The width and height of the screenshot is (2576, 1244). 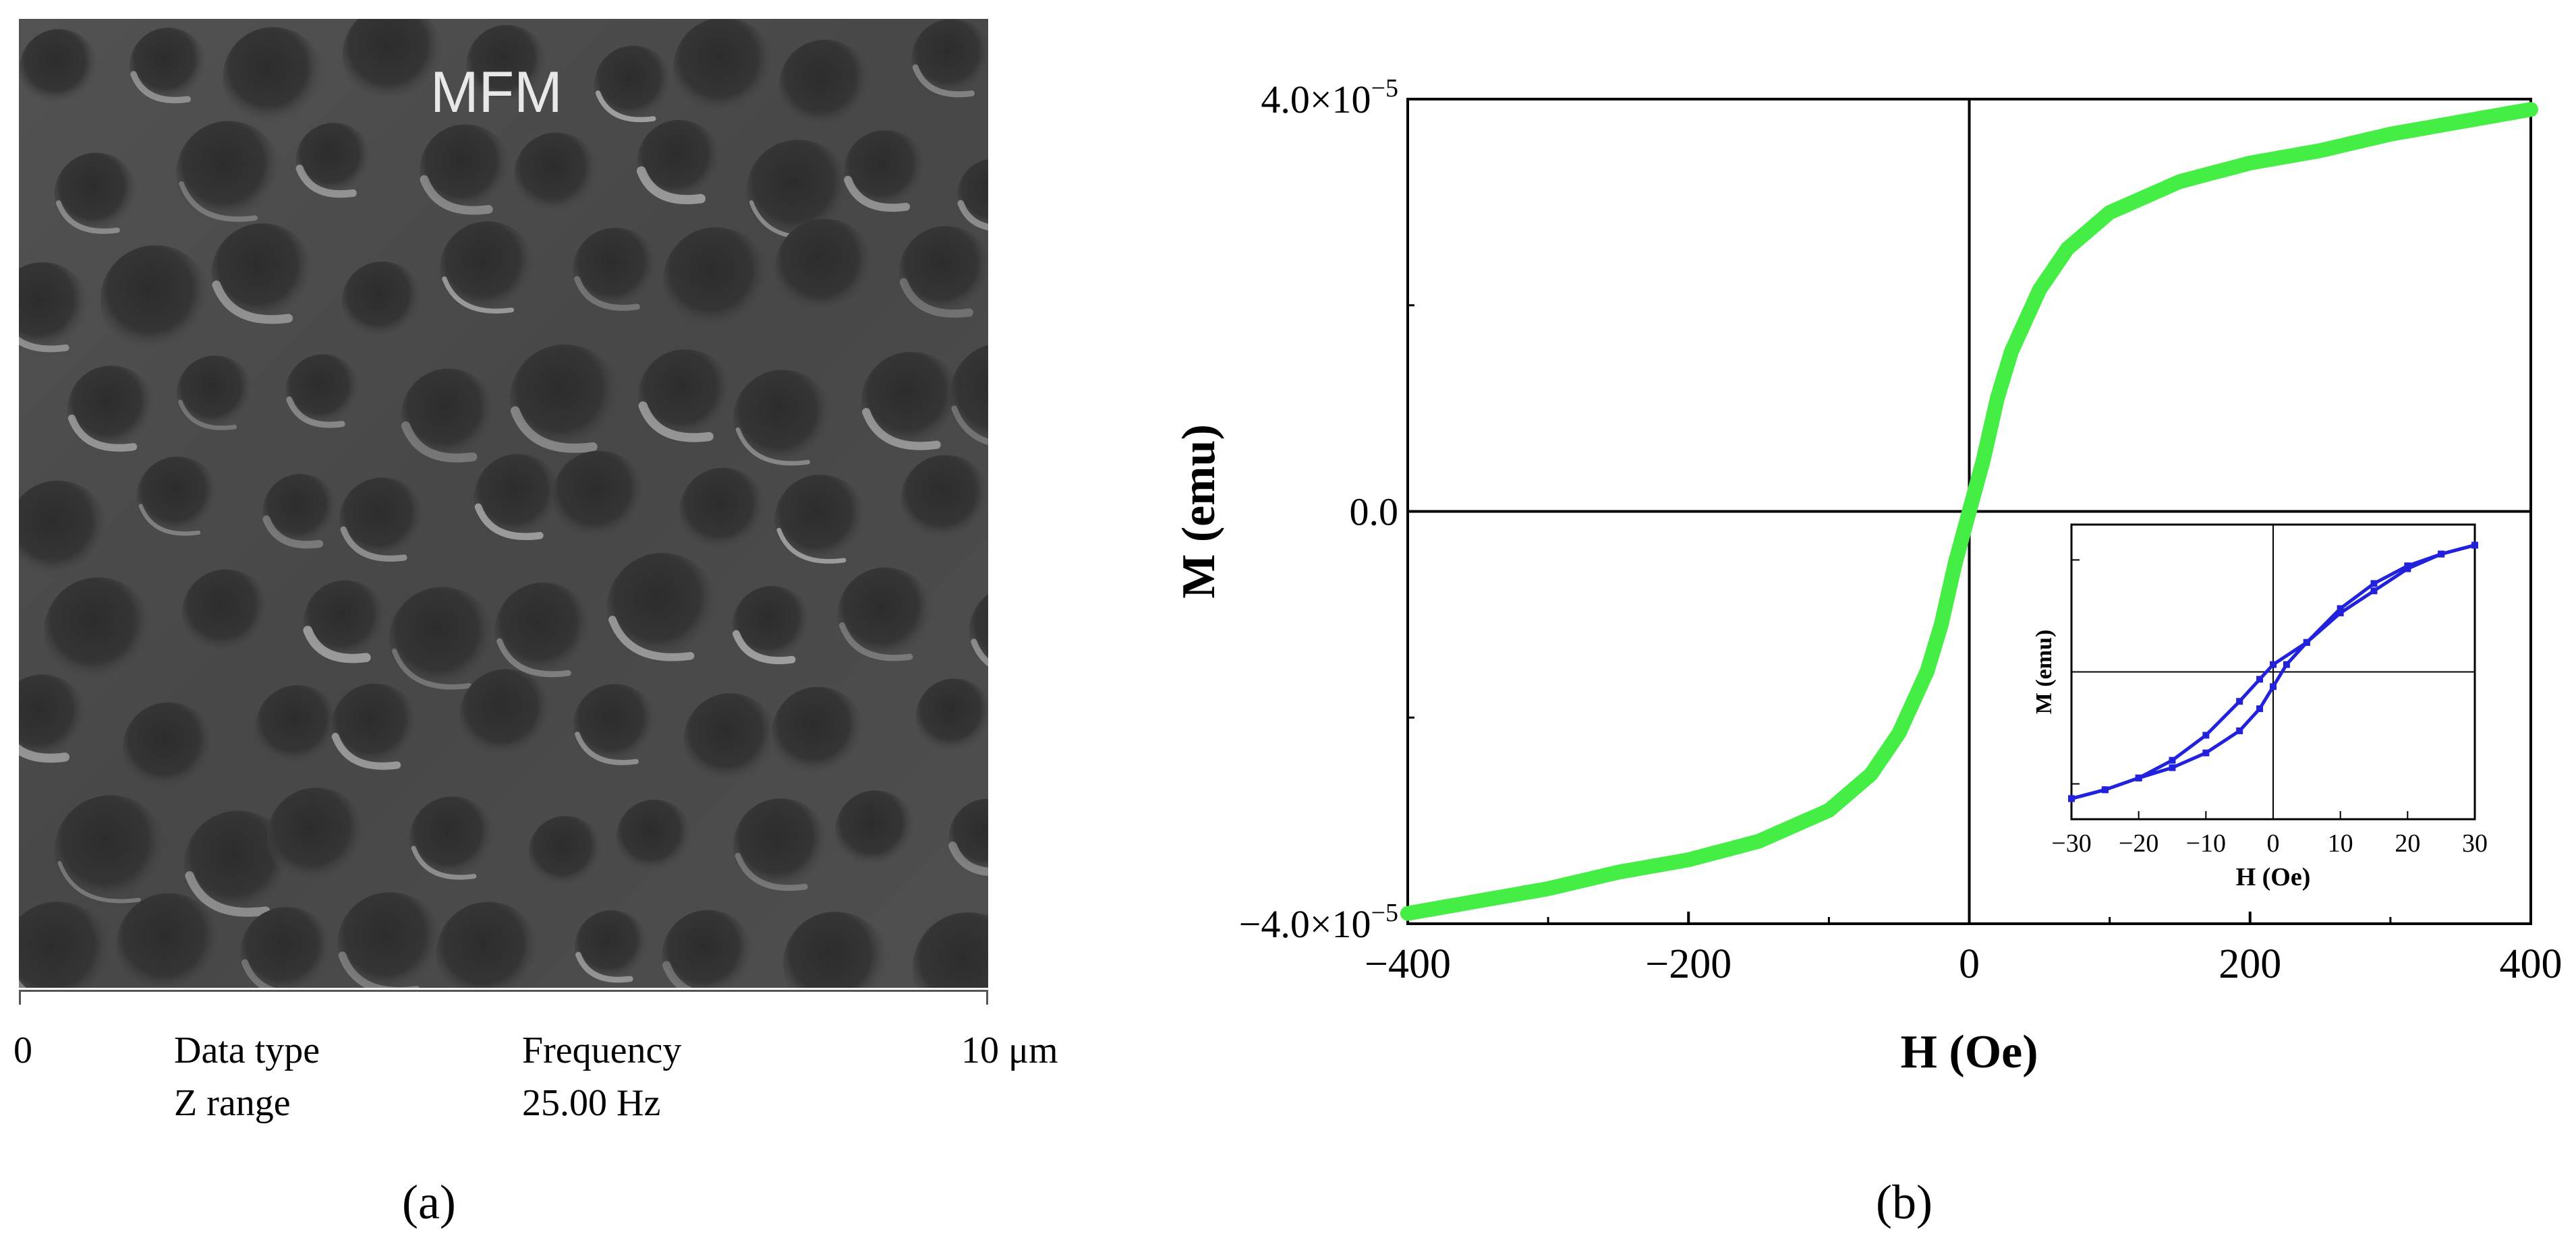 I want to click on scale-bar, so click(x=503, y=991).